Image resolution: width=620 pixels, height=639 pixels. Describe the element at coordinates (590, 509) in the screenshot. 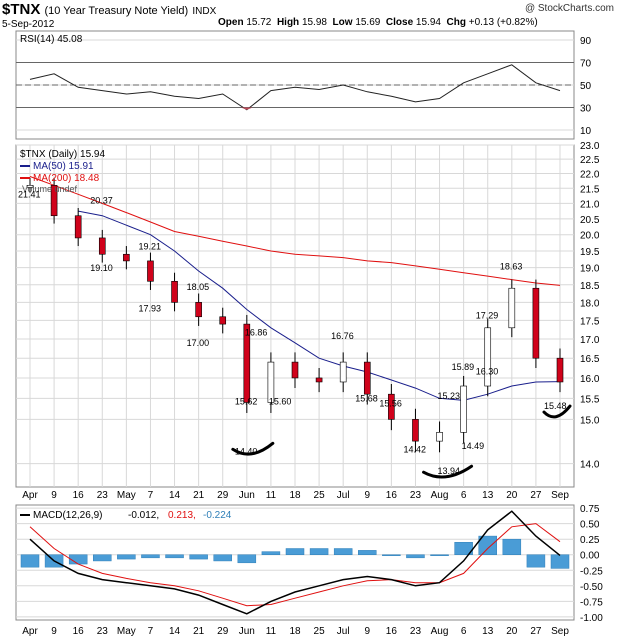

I see `macd-tick-label: 0.75` at that location.